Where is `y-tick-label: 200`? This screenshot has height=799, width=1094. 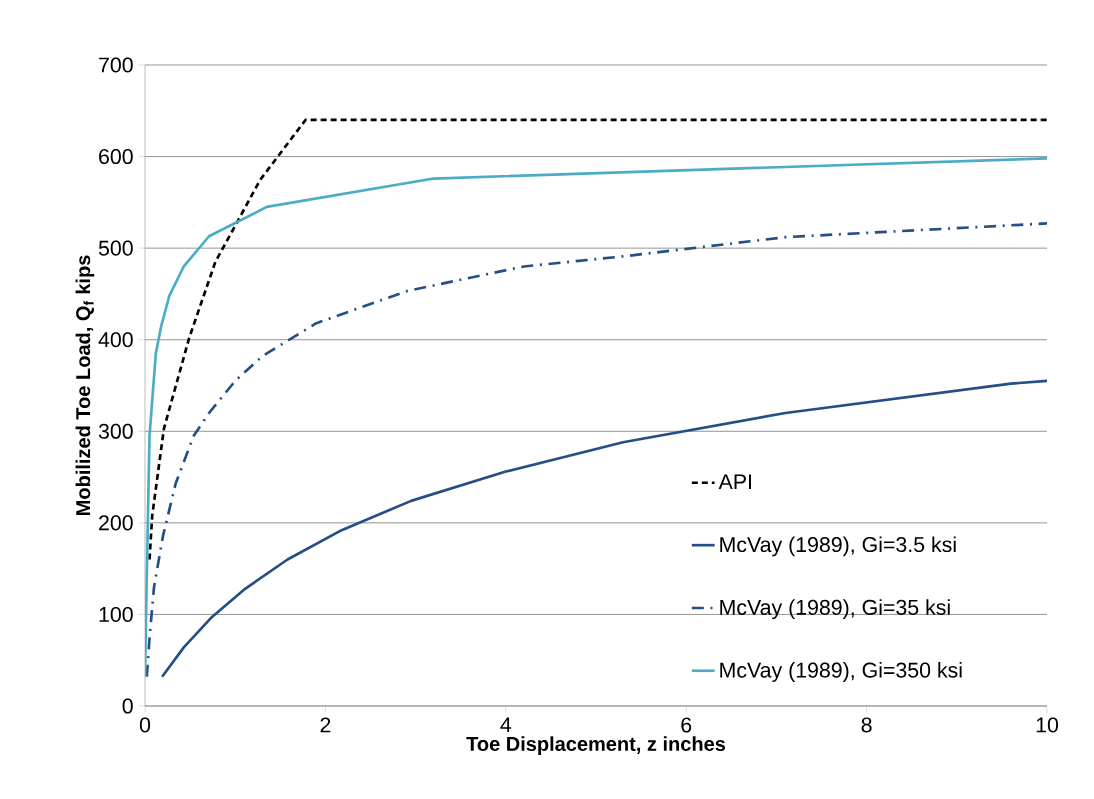
y-tick-label: 200 is located at coordinates (116, 523).